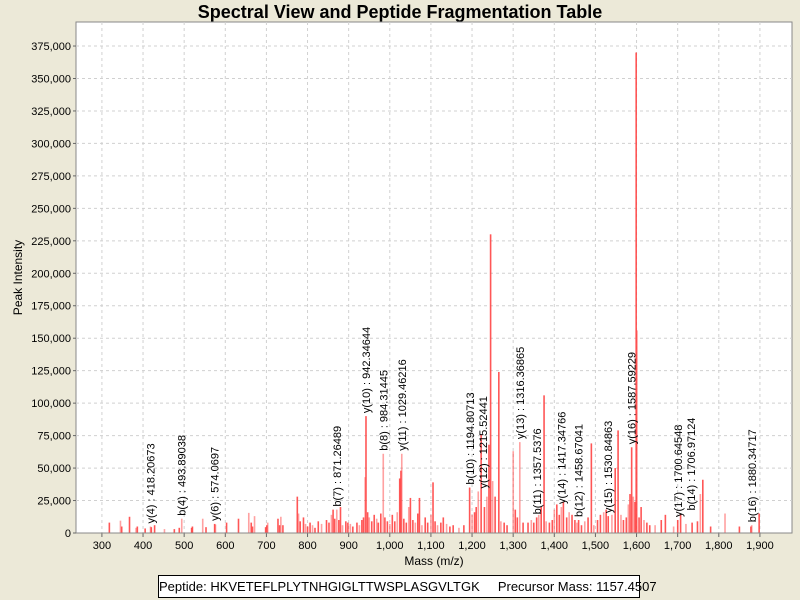  I want to click on x-tick-label: 1,100, so click(431, 546).